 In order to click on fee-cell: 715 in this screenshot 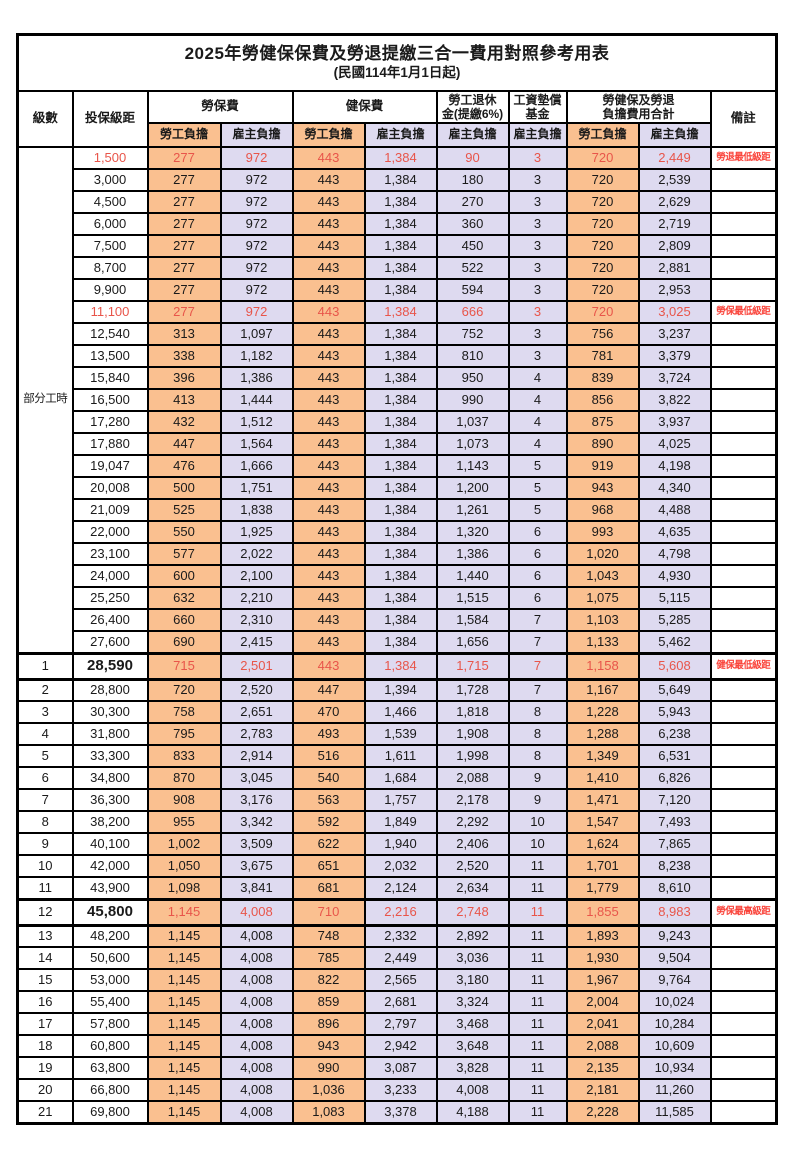, I will do `click(184, 666)`.